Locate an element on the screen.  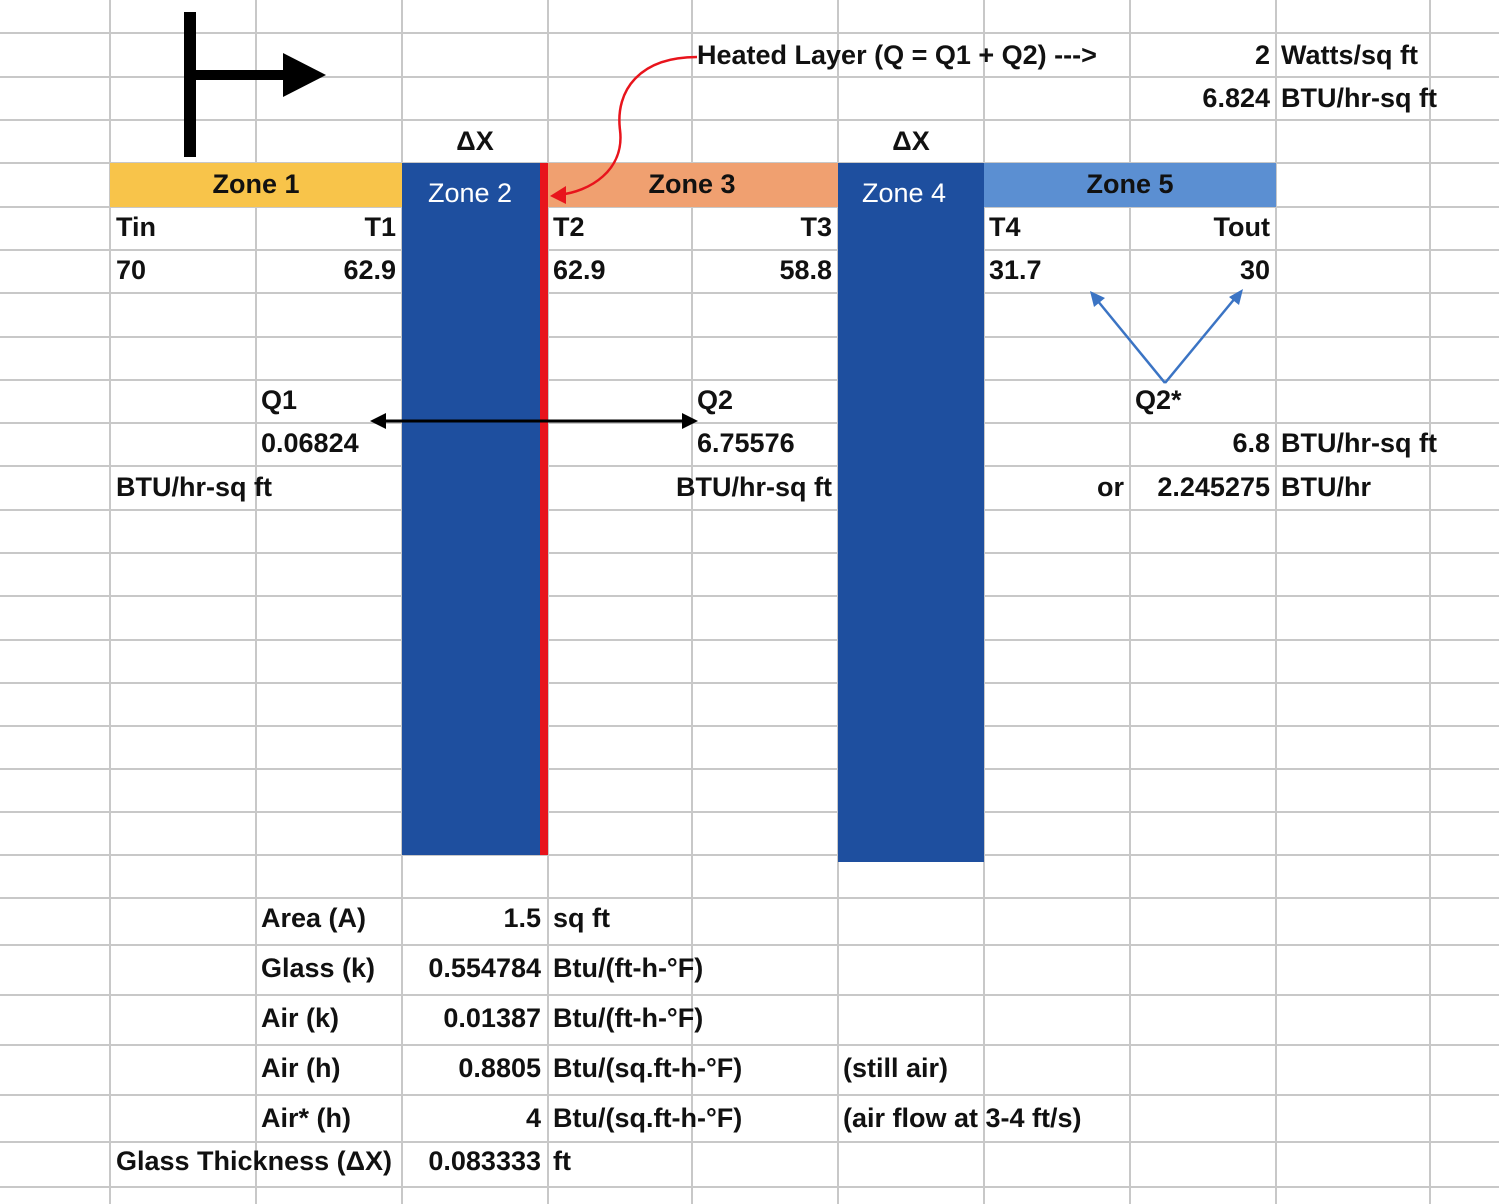
parameter-note: (still air) is located at coordinates (895, 1068).